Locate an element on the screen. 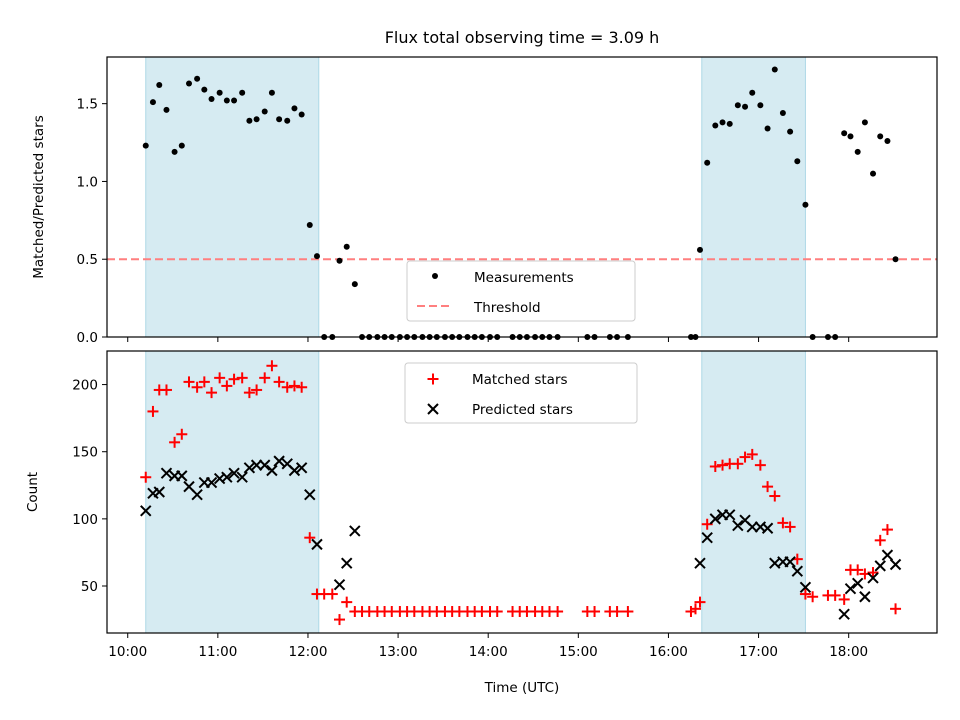  legend: Measurements Threshold is located at coordinates (521, 291).